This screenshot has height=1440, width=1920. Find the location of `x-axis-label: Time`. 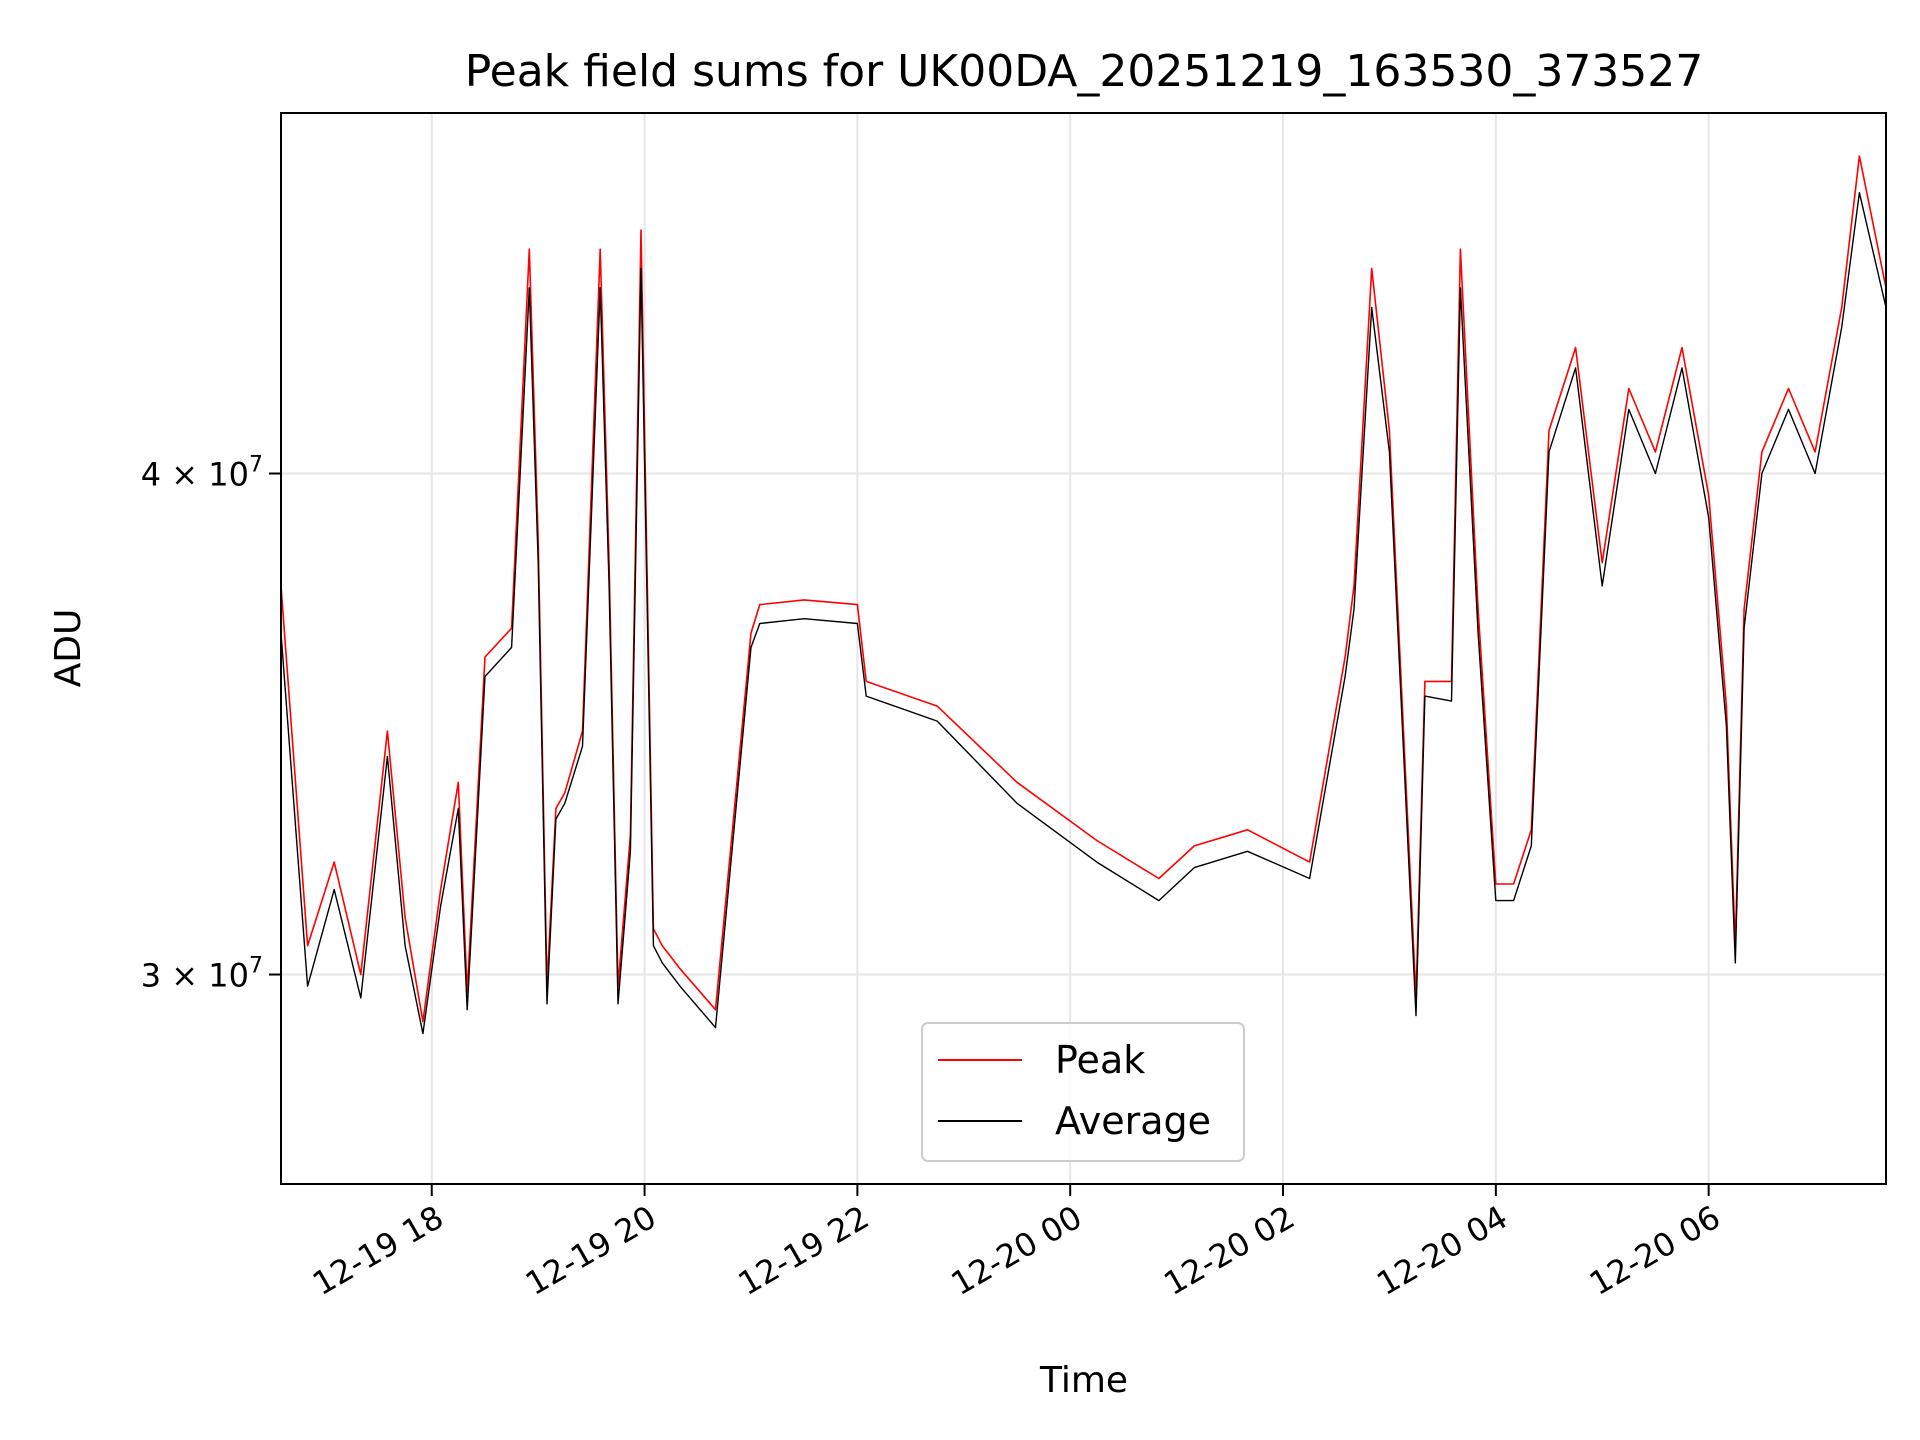

x-axis-label: Time is located at coordinates (1083, 1380).